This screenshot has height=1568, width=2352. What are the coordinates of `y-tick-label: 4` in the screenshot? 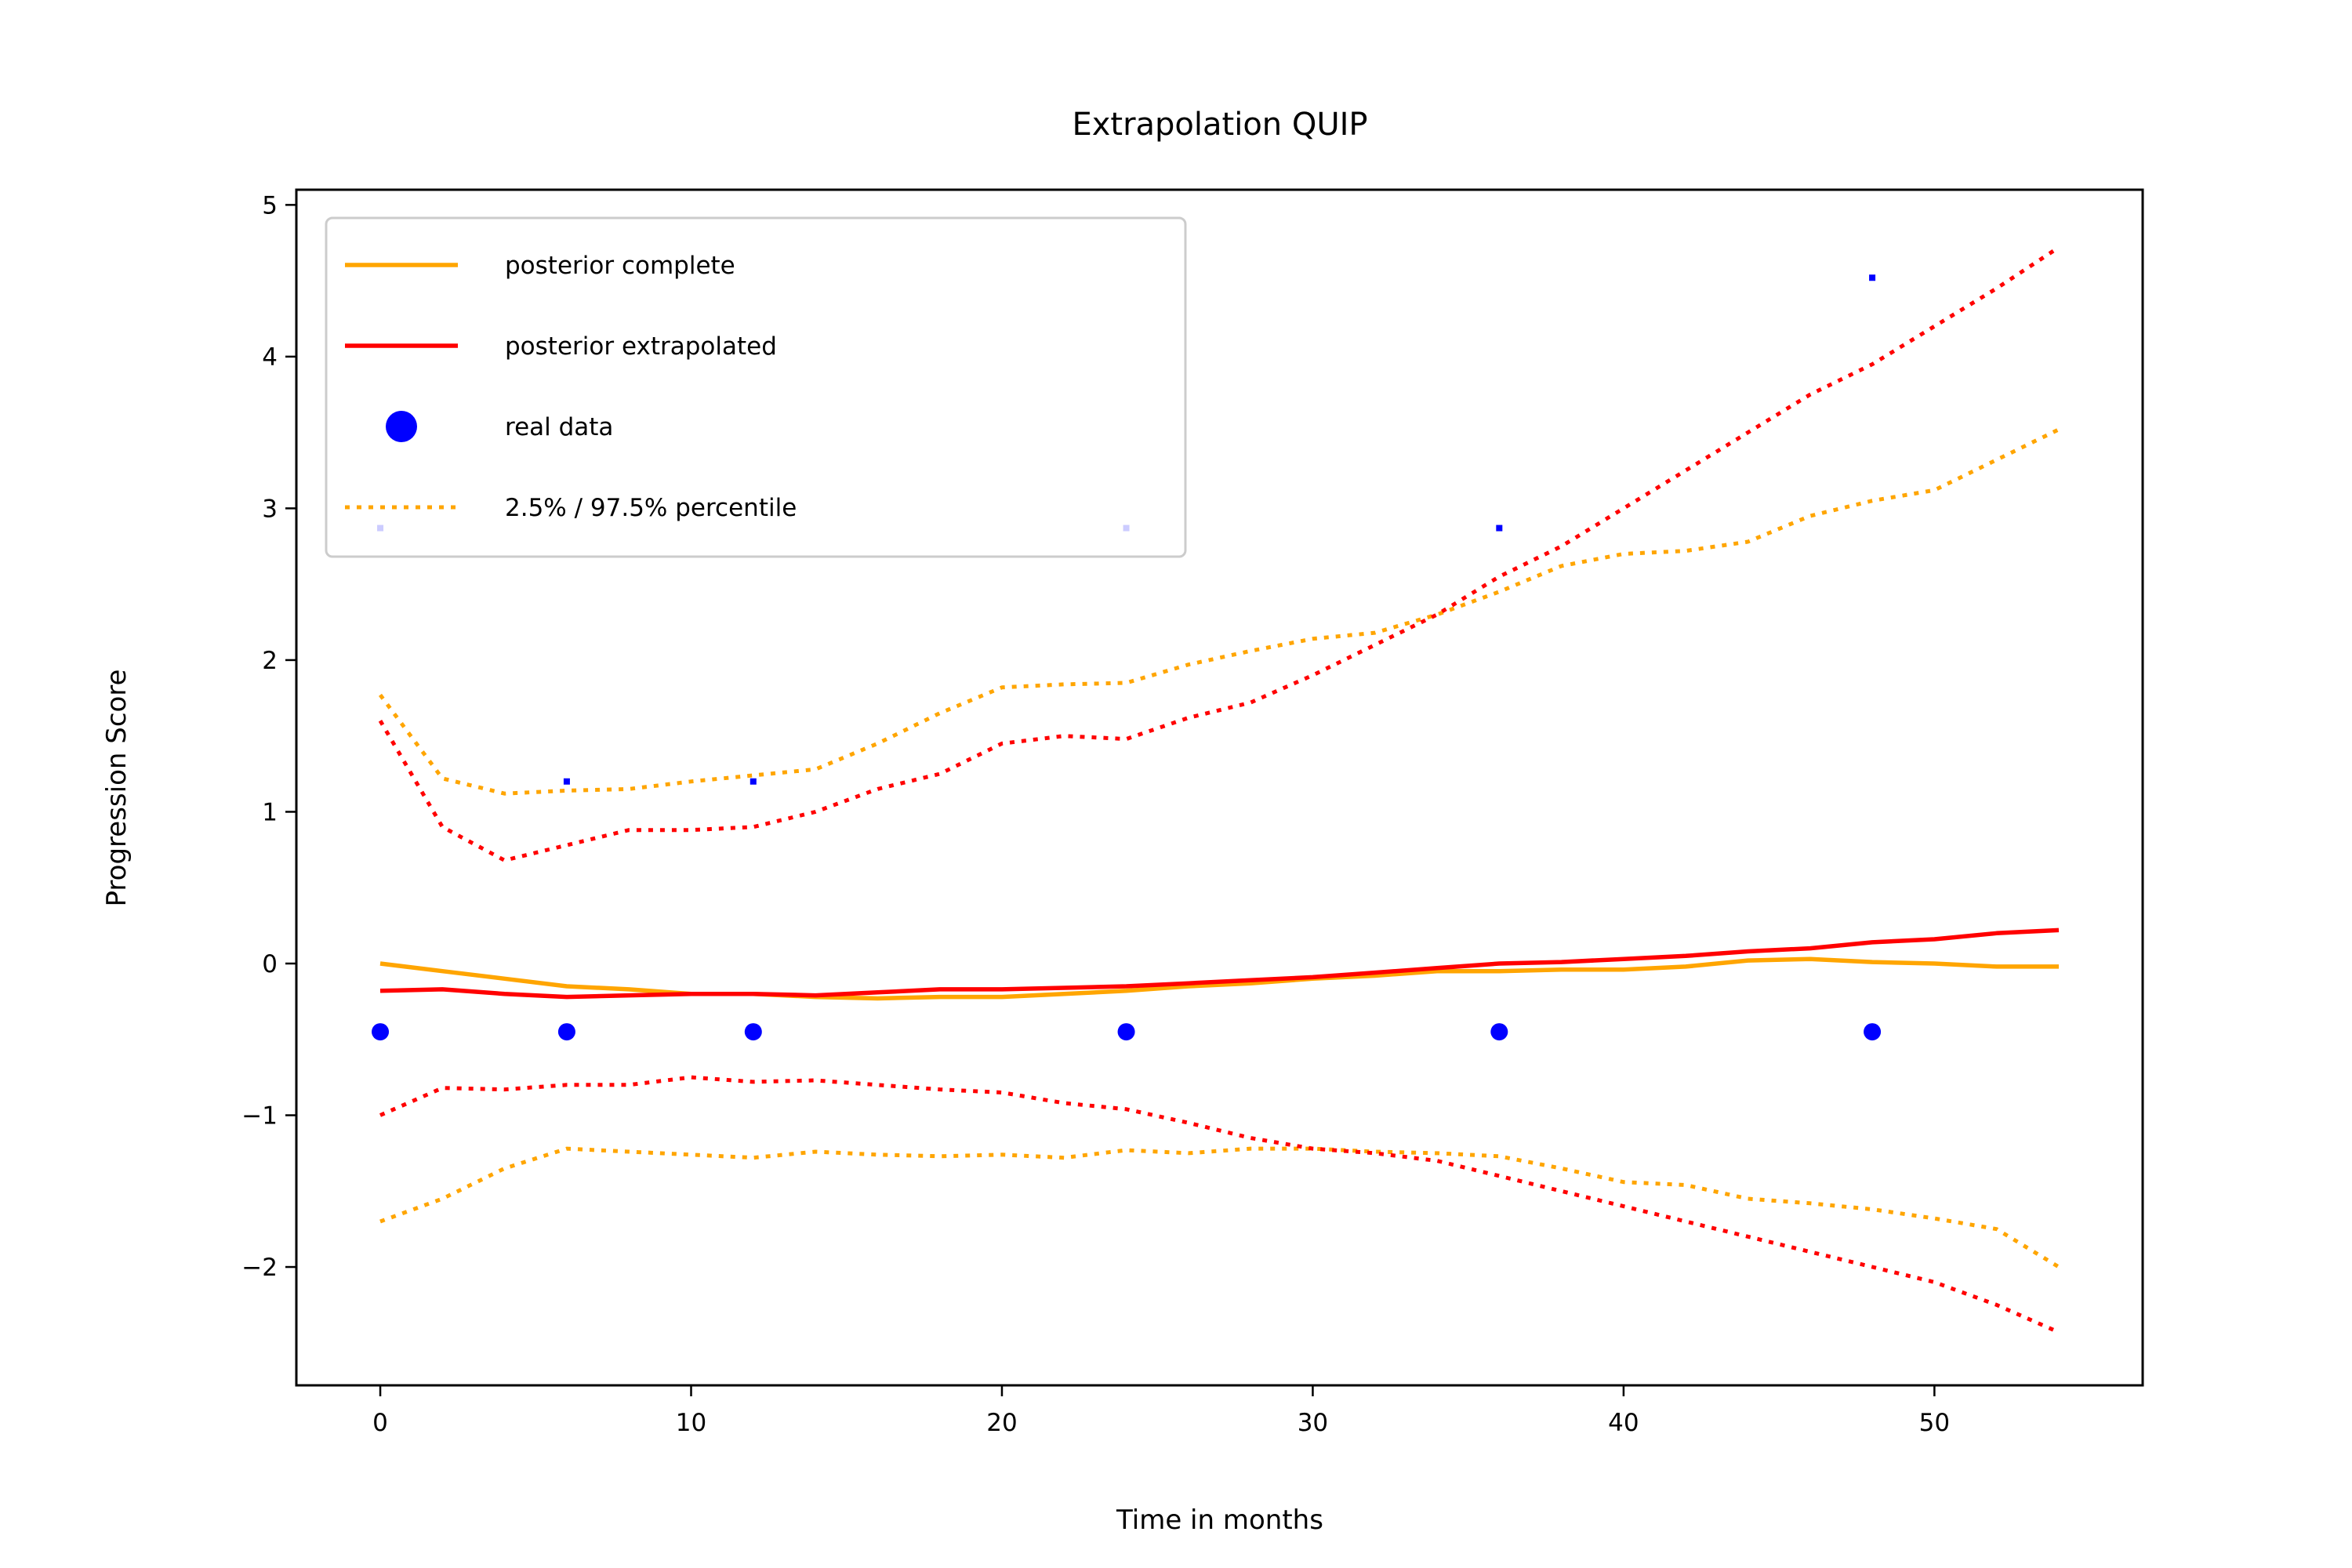 It's located at (270, 357).